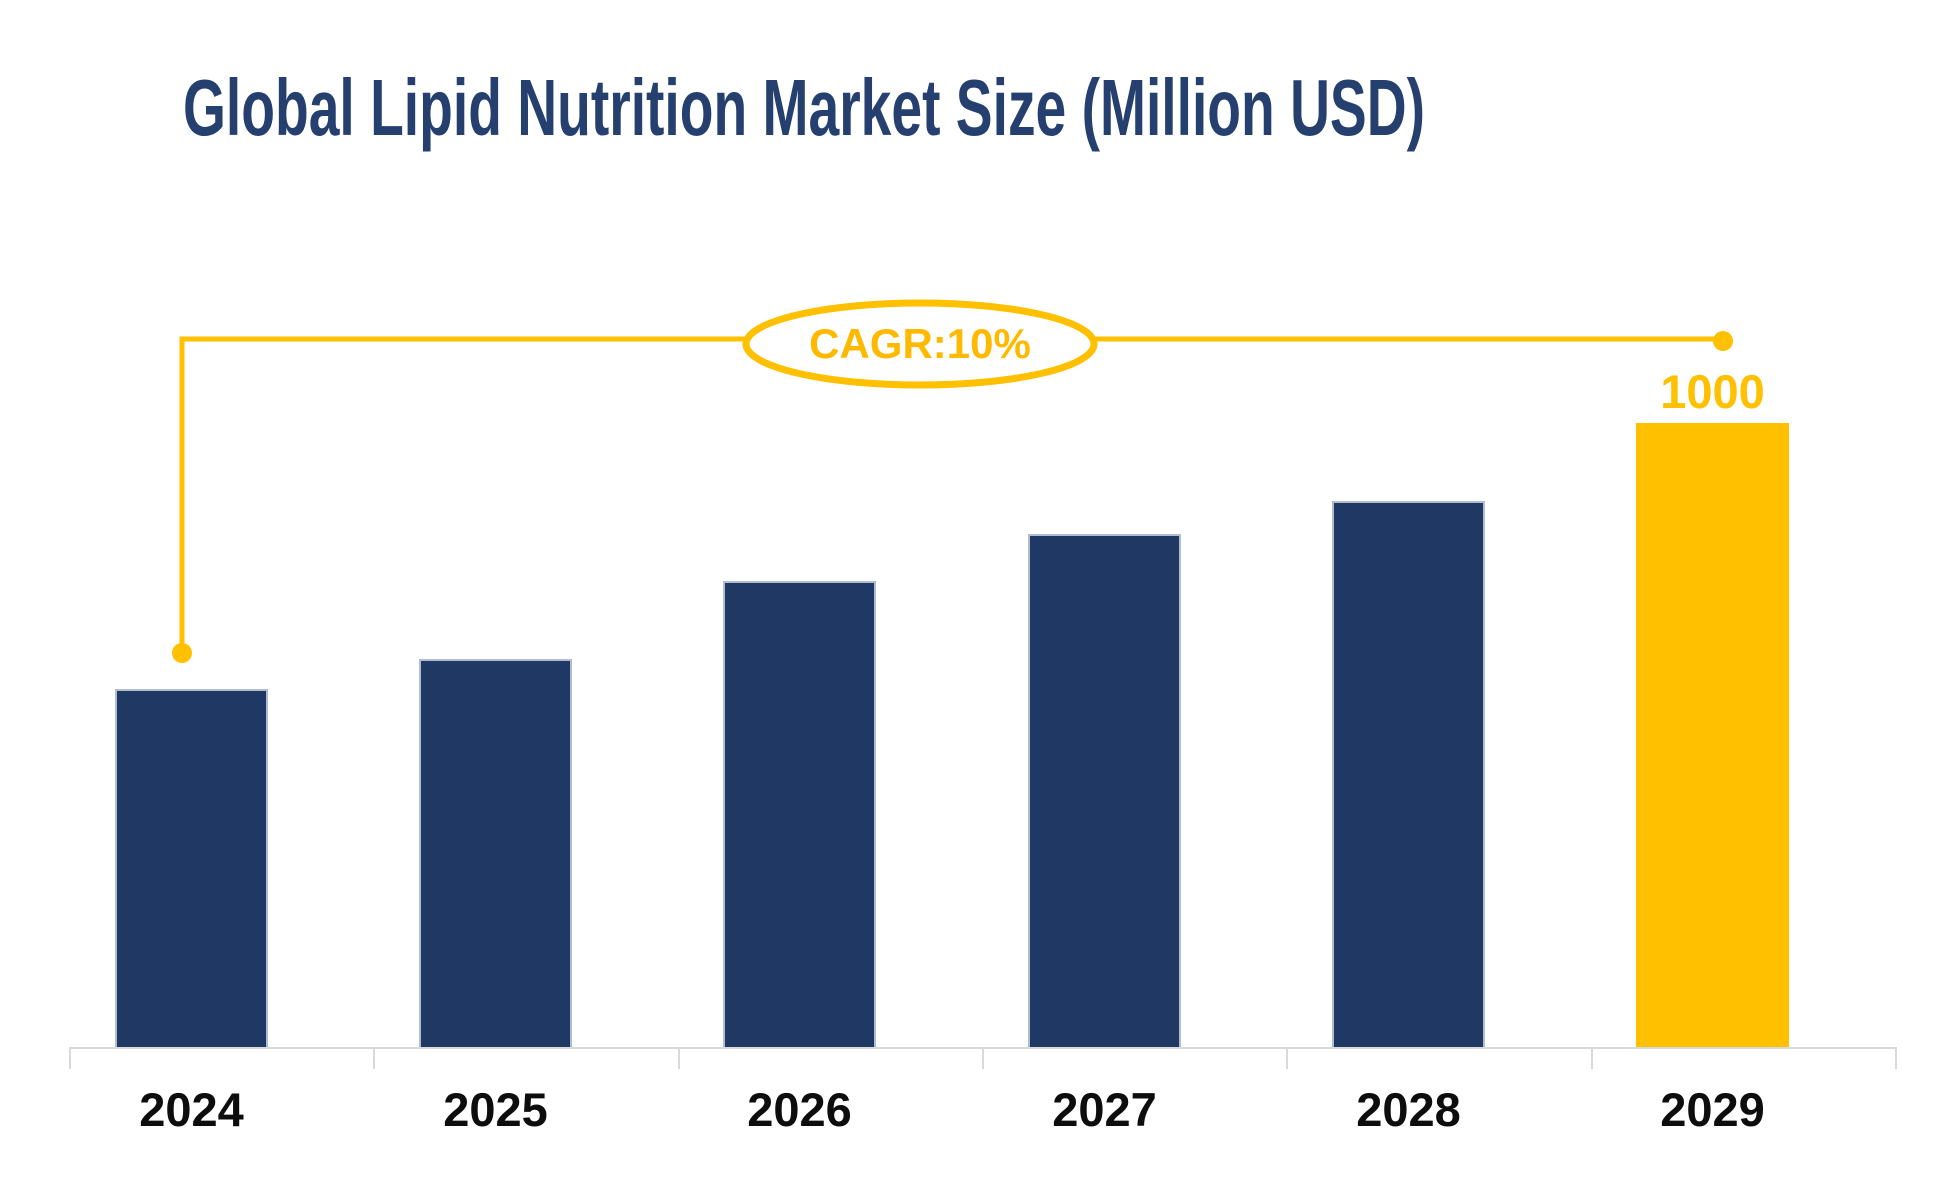 This screenshot has width=1945, height=1199. I want to click on callout-end-dot, so click(1723, 341).